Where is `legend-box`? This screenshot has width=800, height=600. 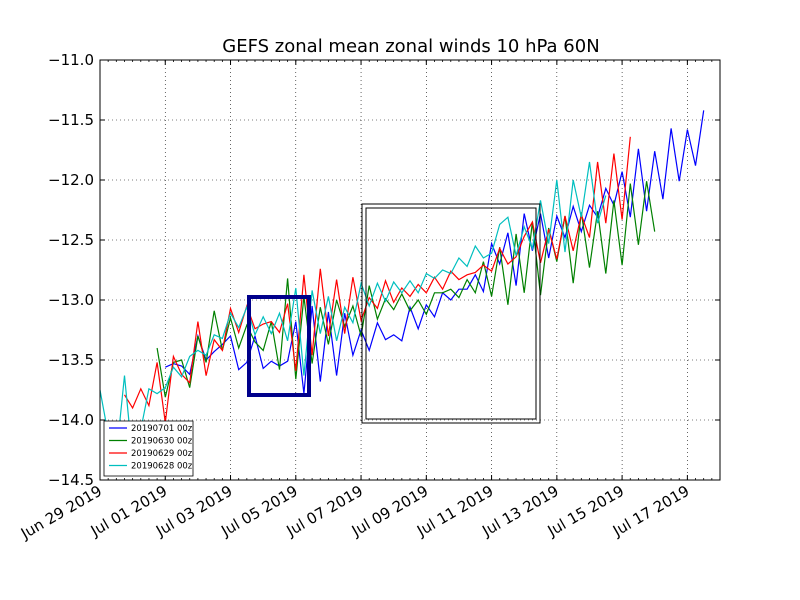
legend-box is located at coordinates (148, 448).